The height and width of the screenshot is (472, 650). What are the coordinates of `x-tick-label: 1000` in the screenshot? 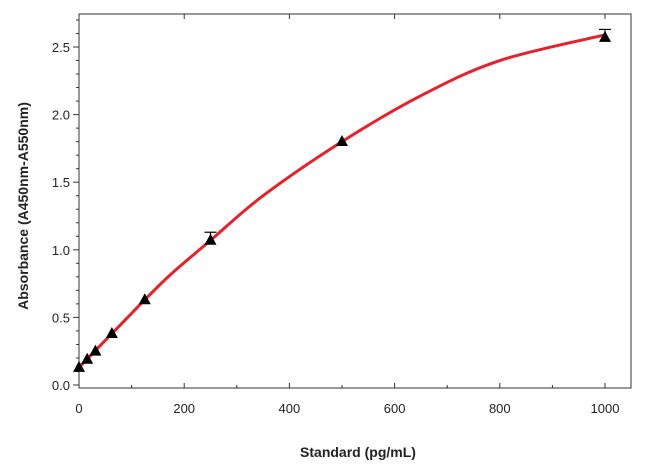 It's located at (605, 408).